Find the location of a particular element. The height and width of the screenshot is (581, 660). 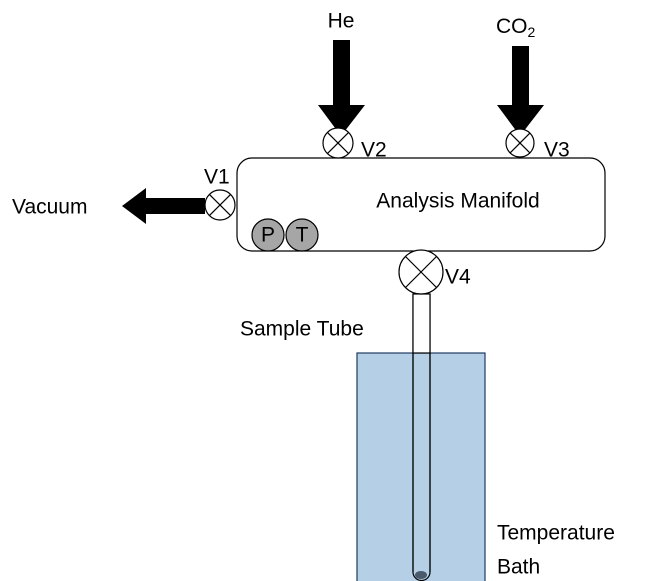

gauge-label: T is located at coordinates (302, 235).